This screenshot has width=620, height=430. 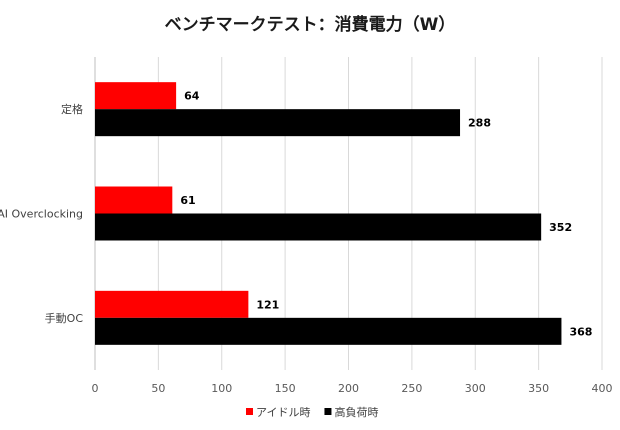 What do you see at coordinates (411, 388) in the screenshot?
I see `x-tick-label: 250` at bounding box center [411, 388].